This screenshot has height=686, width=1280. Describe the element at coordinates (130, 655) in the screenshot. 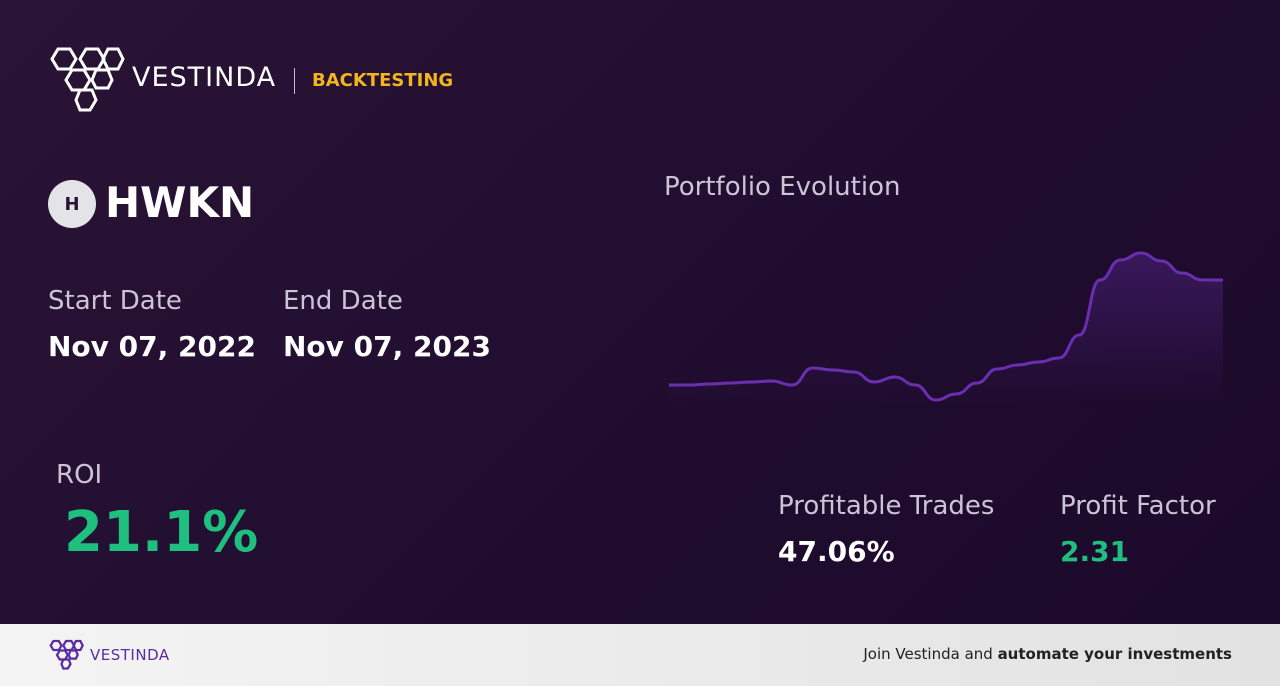

I see `footer-brand: VESTINDA` at that location.